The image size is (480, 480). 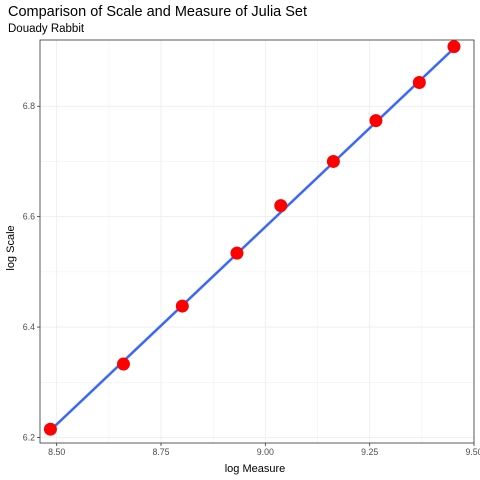 What do you see at coordinates (29, 437) in the screenshot?
I see `y-tick-label: 6.2` at bounding box center [29, 437].